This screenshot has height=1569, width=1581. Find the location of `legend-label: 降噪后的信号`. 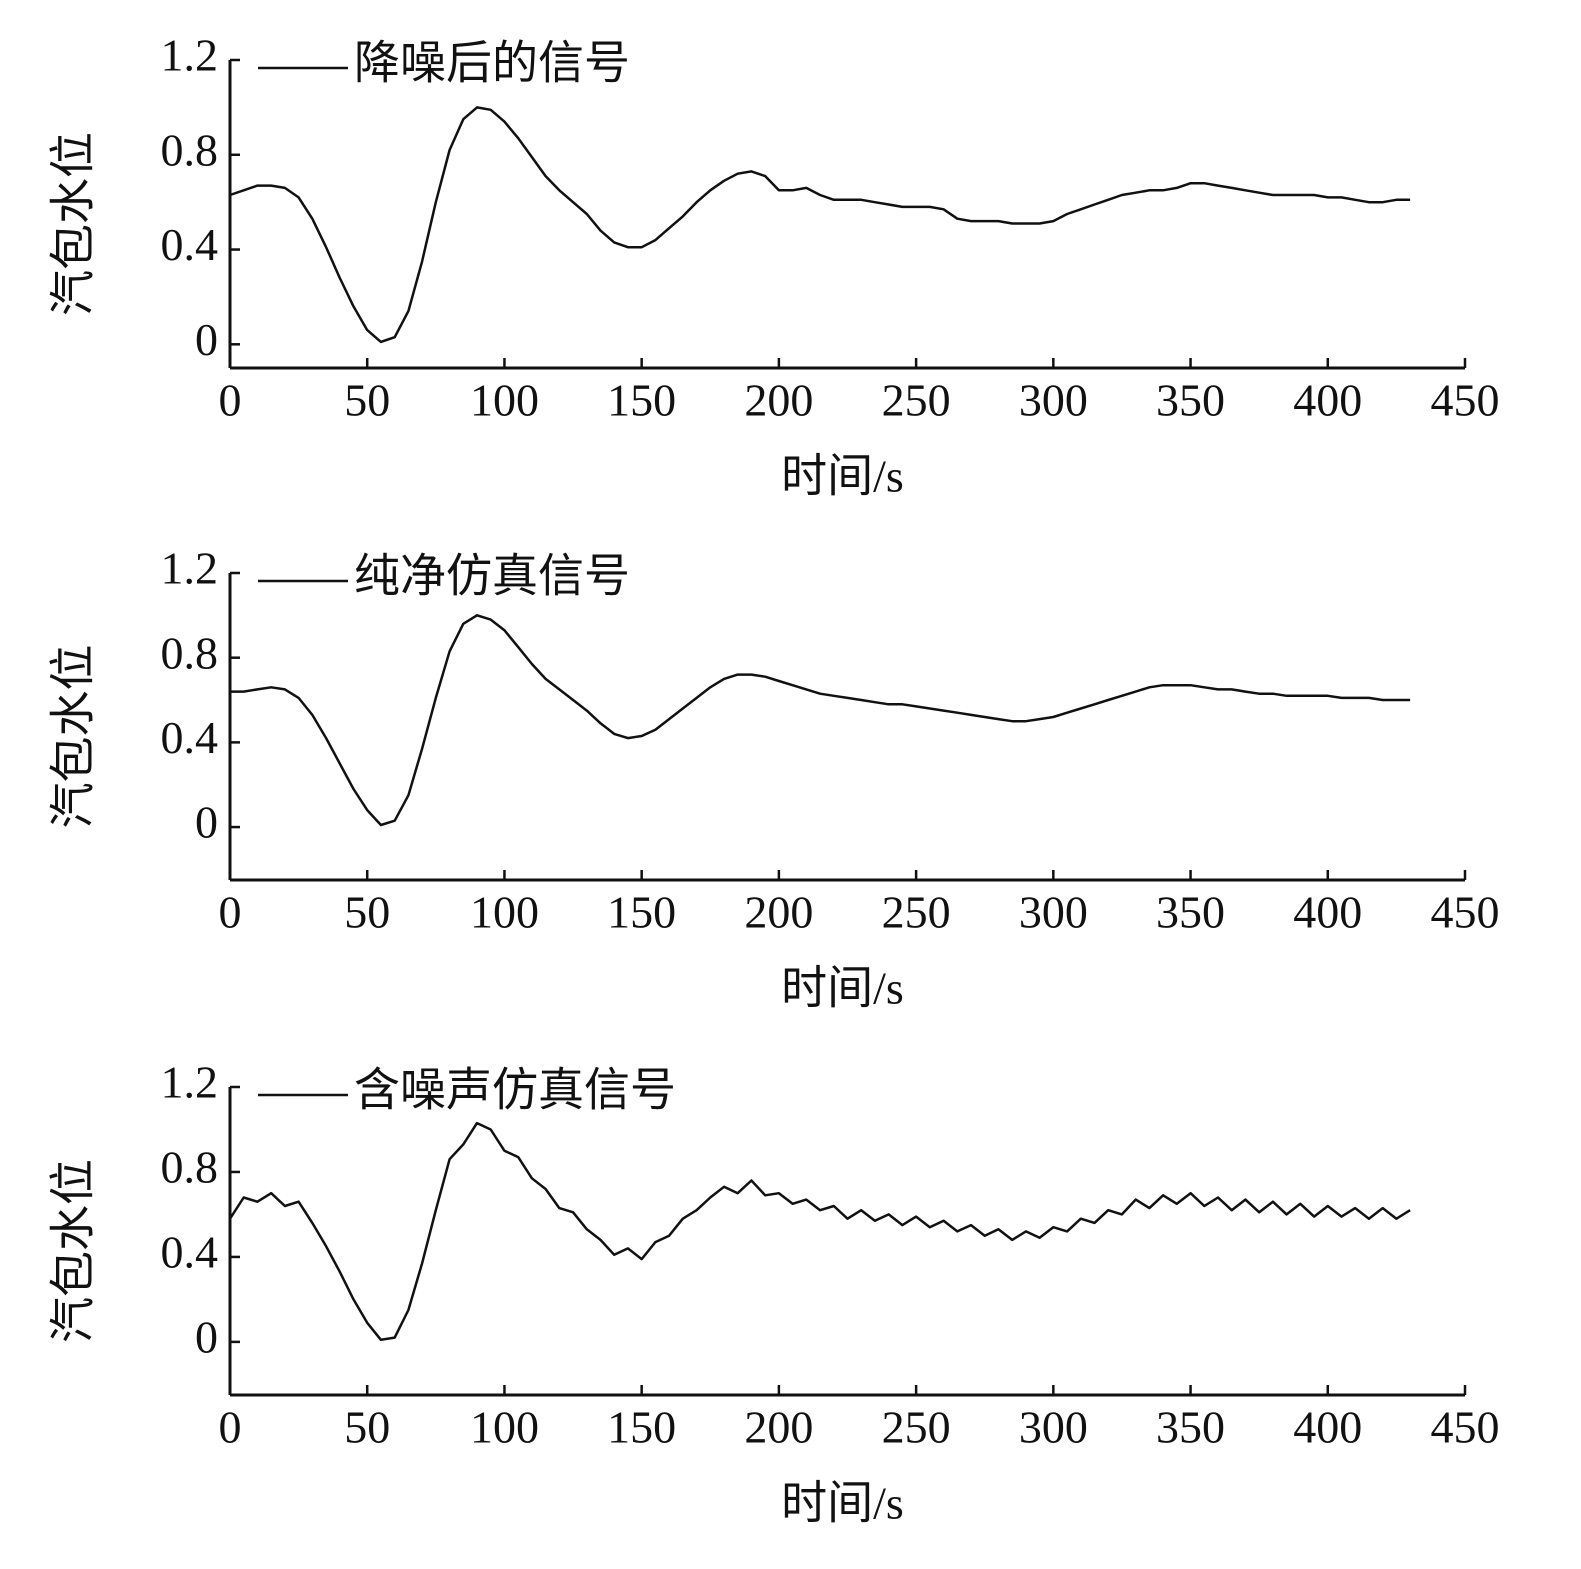

legend-label: 降噪后的信号 is located at coordinates (492, 63).